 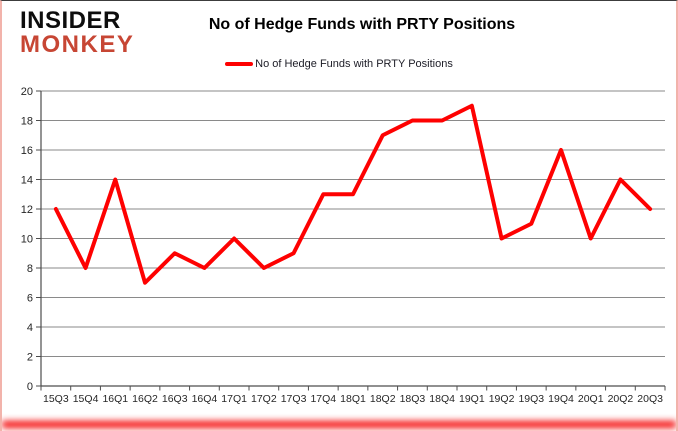 I want to click on x-tick-label: 16Q3, so click(x=175, y=399).